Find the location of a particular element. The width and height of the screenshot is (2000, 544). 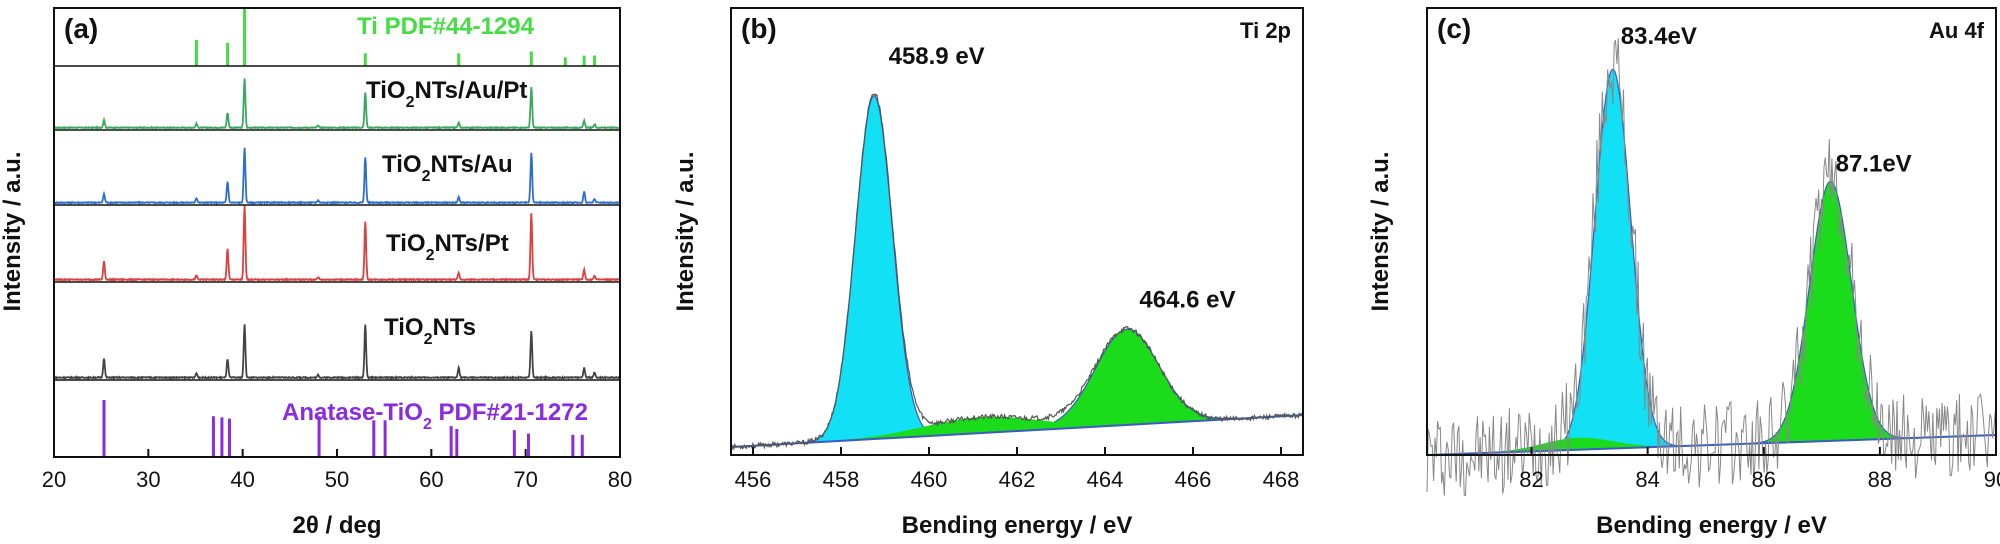

x-tick-label: 60 is located at coordinates (431, 479).